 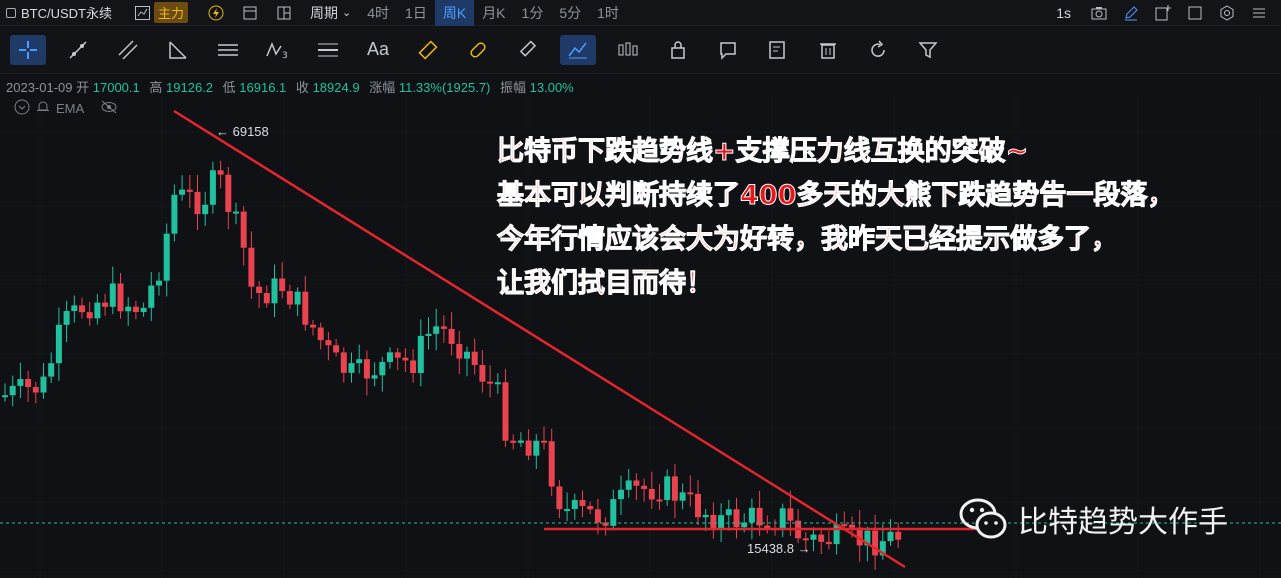 I want to click on magnet-tool-icon, so click(x=478, y=50).